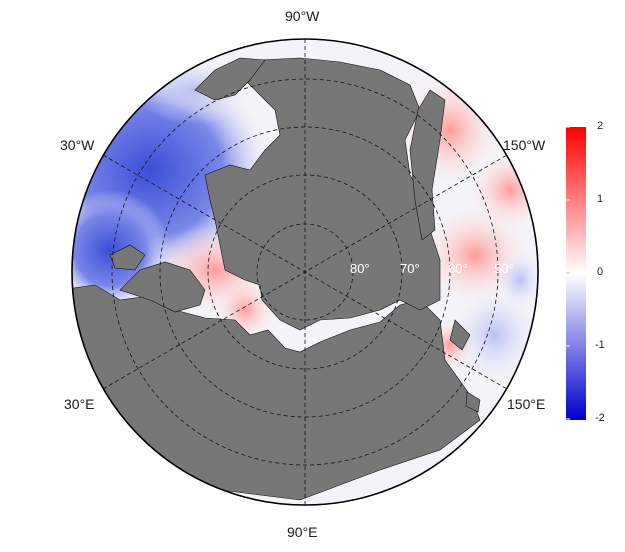  Describe the element at coordinates (504, 268) in the screenshot. I see `lat-label-50: 50°` at that location.